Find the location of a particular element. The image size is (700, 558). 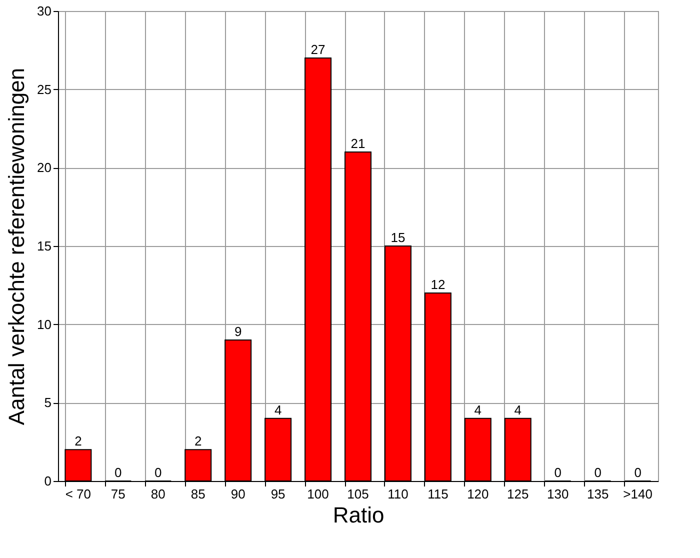

x-tick-label: 120 is located at coordinates (478, 494).